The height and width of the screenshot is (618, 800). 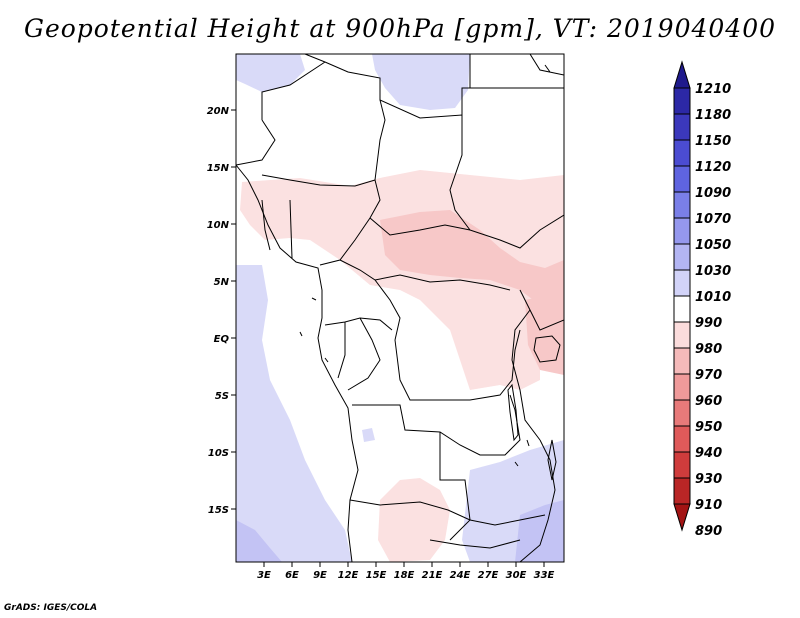 I want to click on lake-victoria, so click(x=547, y=349).